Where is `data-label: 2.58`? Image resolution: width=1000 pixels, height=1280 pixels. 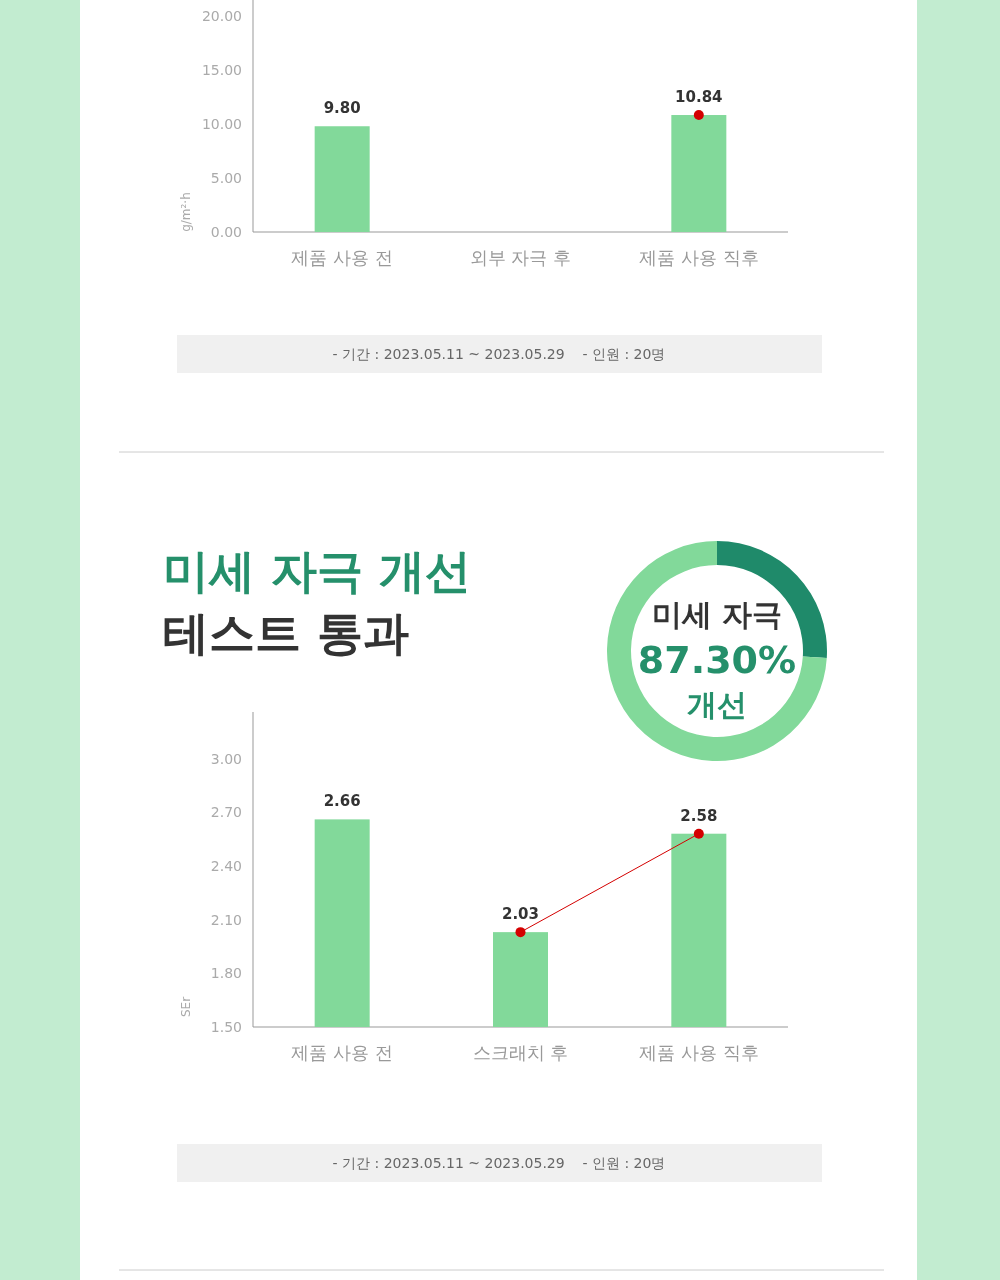 data-label: 2.58 is located at coordinates (699, 815).